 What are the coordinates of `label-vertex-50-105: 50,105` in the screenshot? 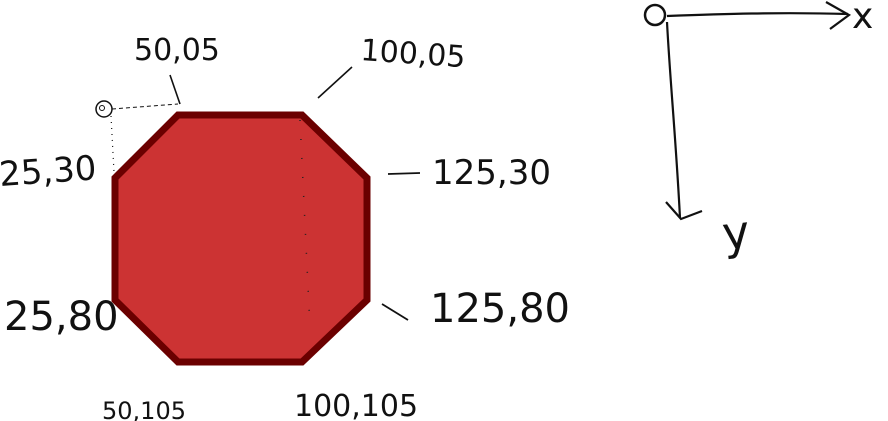 It's located at (144, 409).